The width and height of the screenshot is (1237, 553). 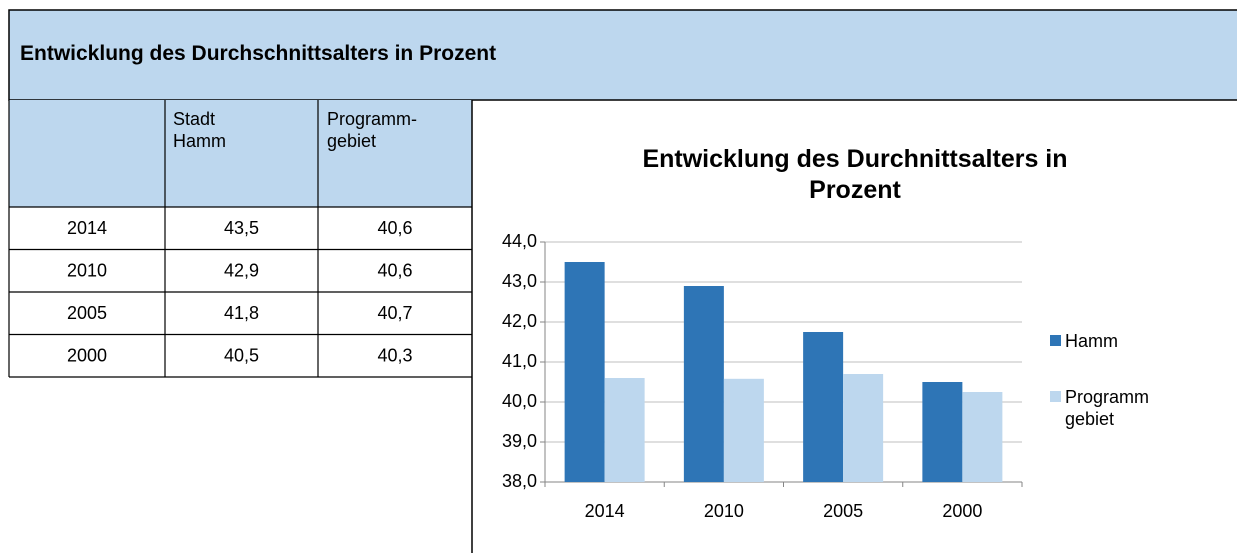 What do you see at coordinates (199, 130) in the screenshot?
I see `table-header: Stadt Hamm` at bounding box center [199, 130].